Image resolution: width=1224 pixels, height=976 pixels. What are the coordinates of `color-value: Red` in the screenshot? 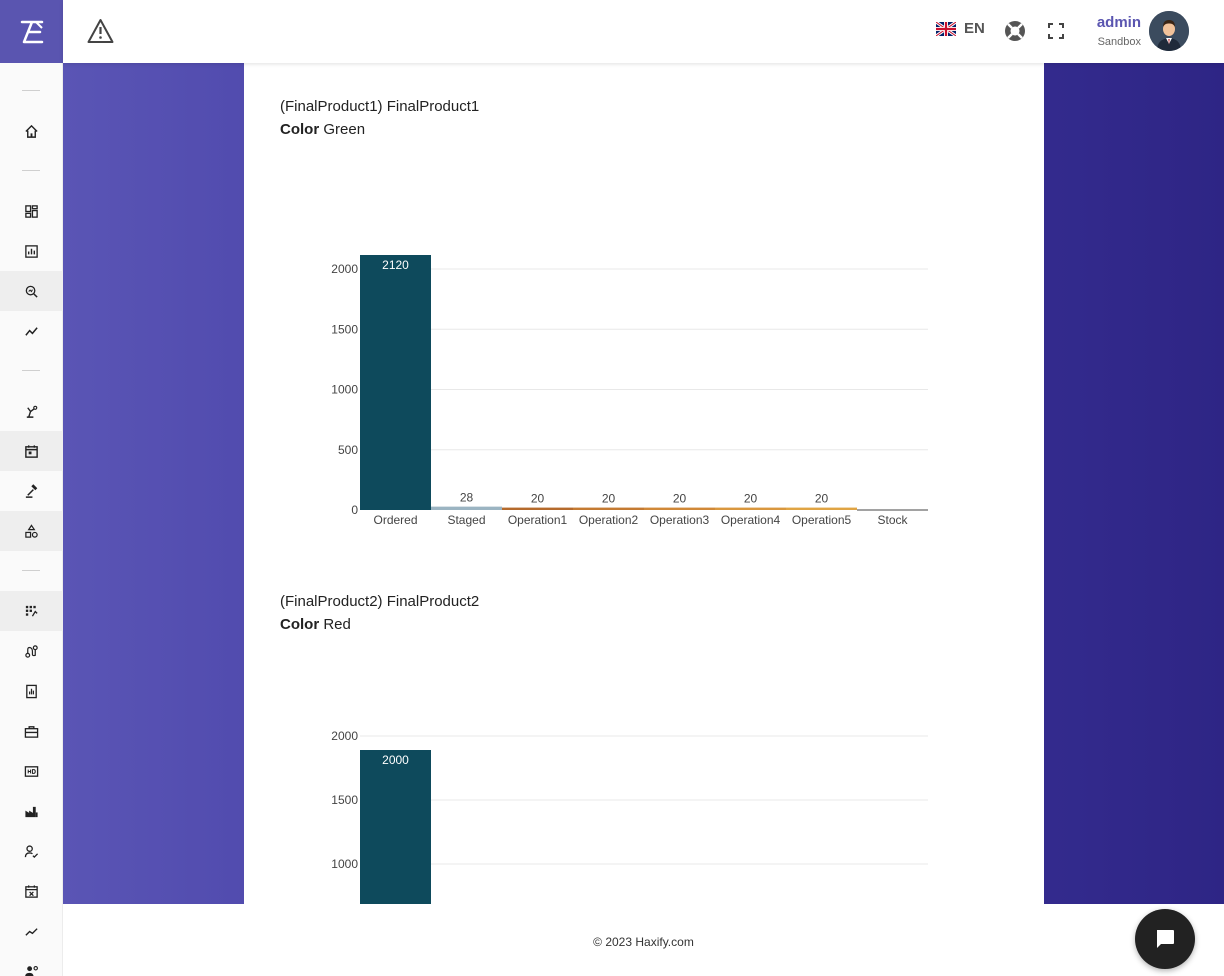 It's located at (337, 624).